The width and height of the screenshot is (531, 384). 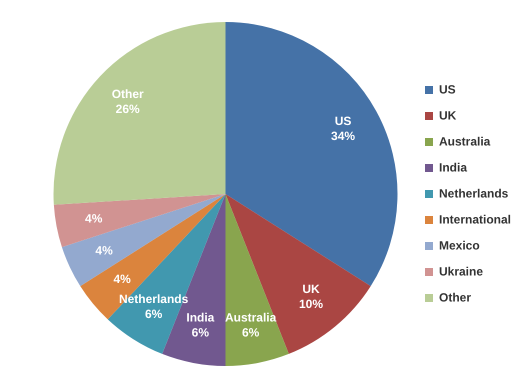 What do you see at coordinates (128, 101) in the screenshot?
I see `data-label: Other 26%` at bounding box center [128, 101].